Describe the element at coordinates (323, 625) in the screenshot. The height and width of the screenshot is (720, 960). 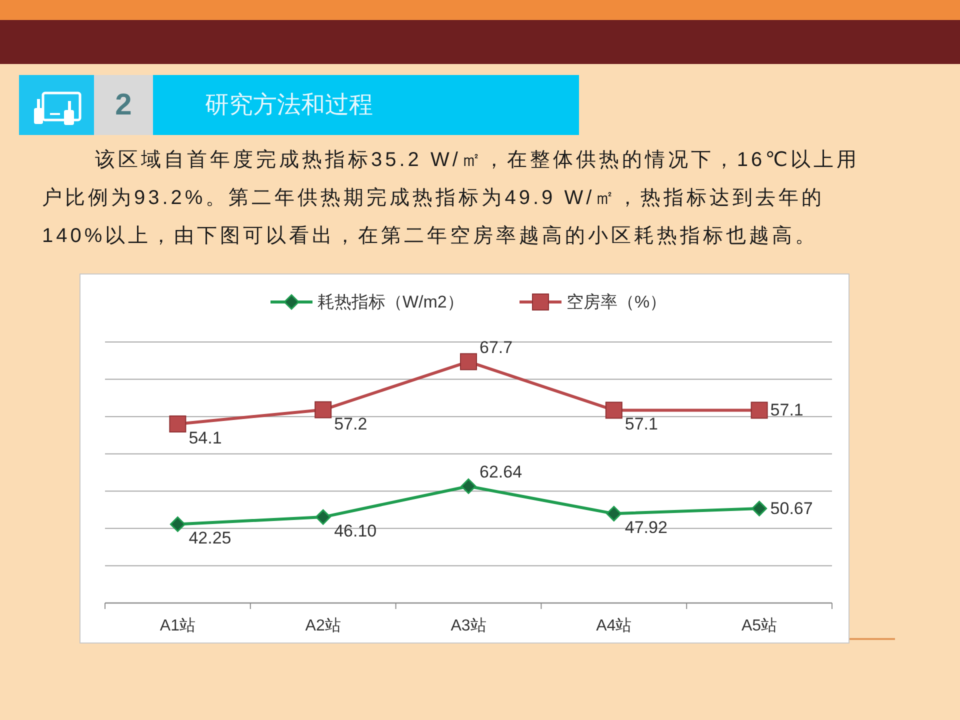
I see `x-tick-label: A2站` at that location.